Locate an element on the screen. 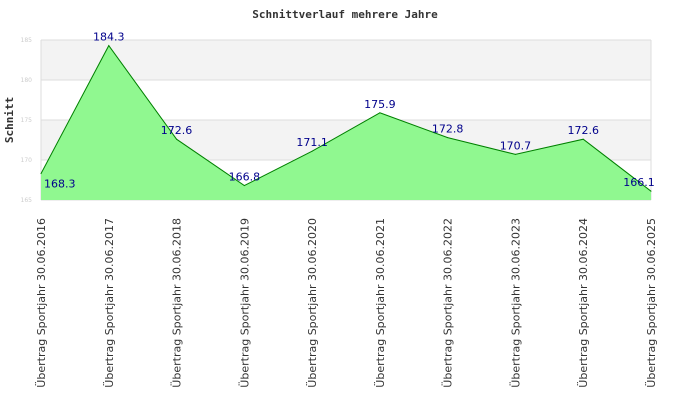  data-label: 171.1 is located at coordinates (312, 142).